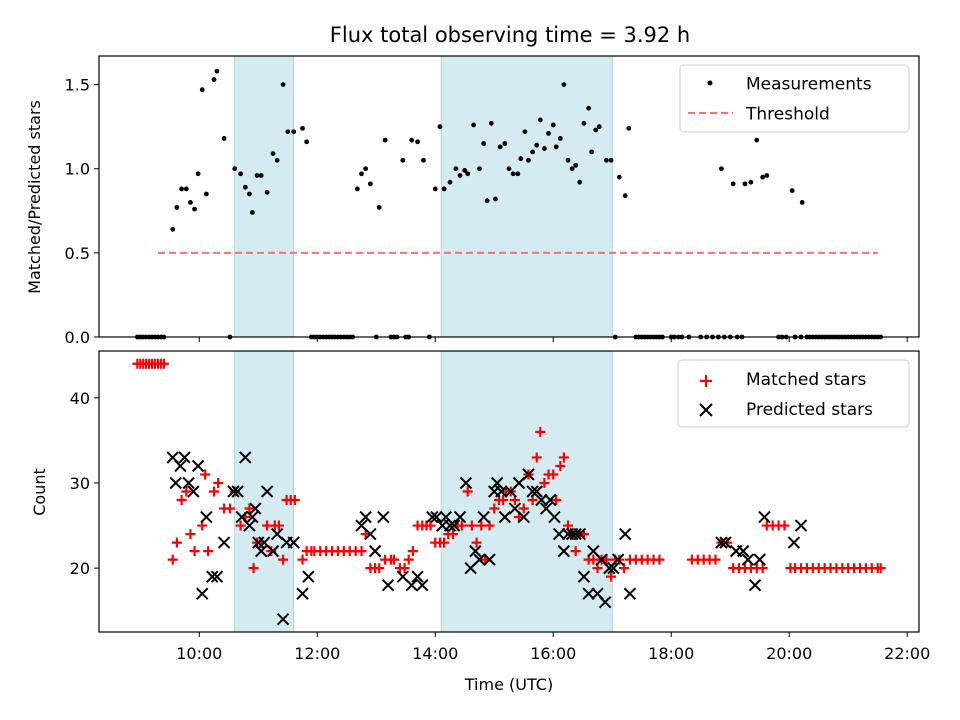  Describe the element at coordinates (809, 410) in the screenshot. I see `legend-predicted-label: Predicted stars` at that location.